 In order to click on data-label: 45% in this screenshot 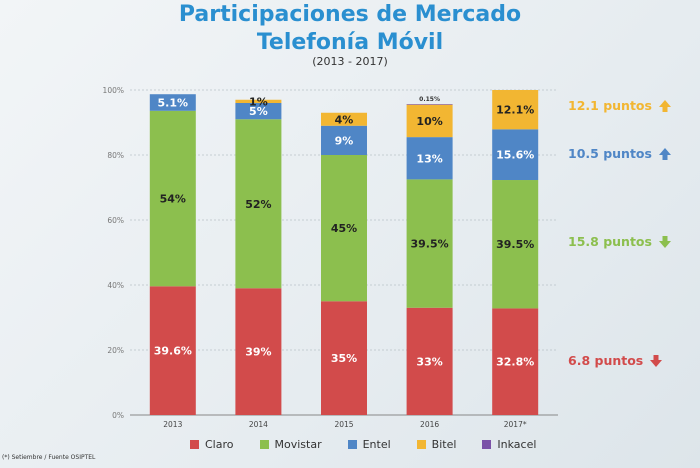, I will do `click(344, 228)`.